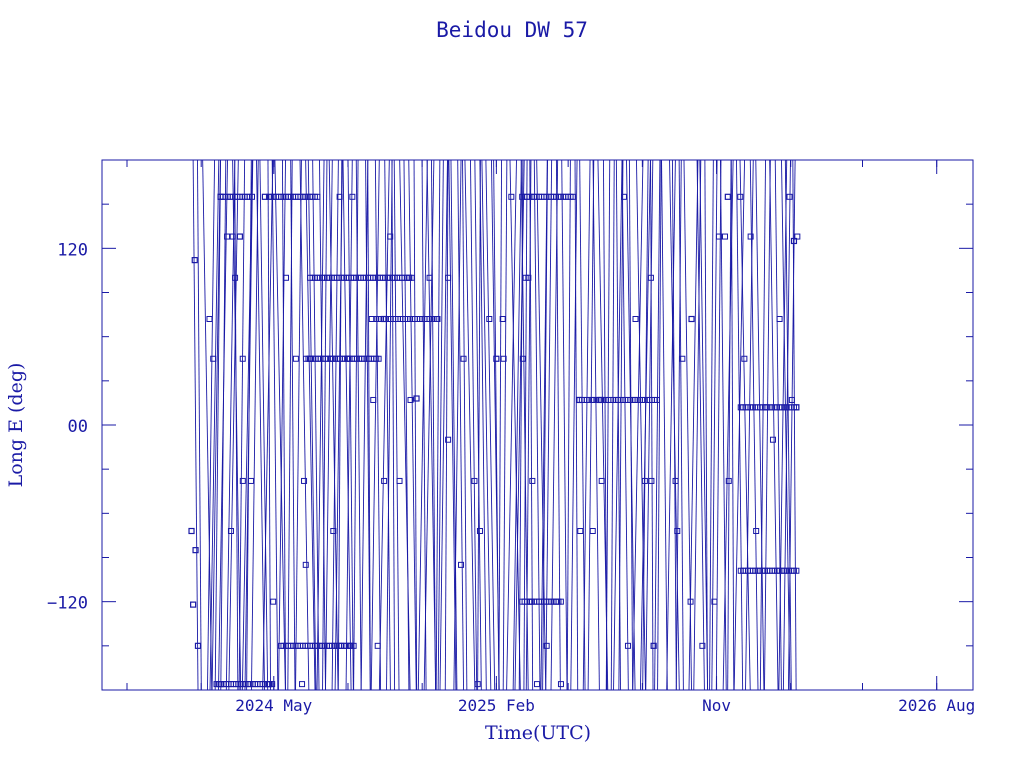  I want to click on y-axis-label: Long E (deg), so click(16, 425).